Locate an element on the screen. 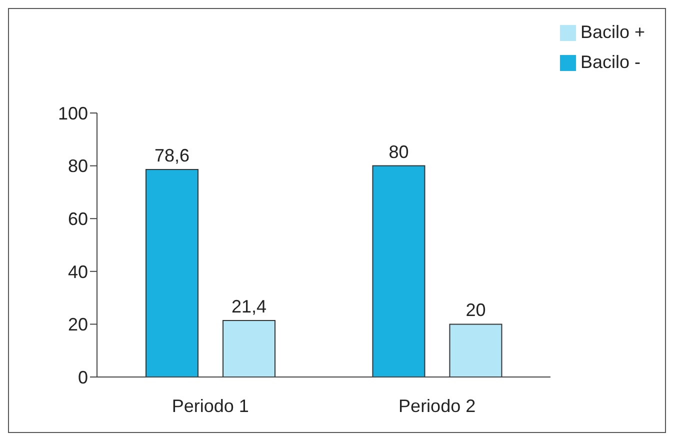 The width and height of the screenshot is (674, 441). data-label: 78,6 is located at coordinates (172, 155).